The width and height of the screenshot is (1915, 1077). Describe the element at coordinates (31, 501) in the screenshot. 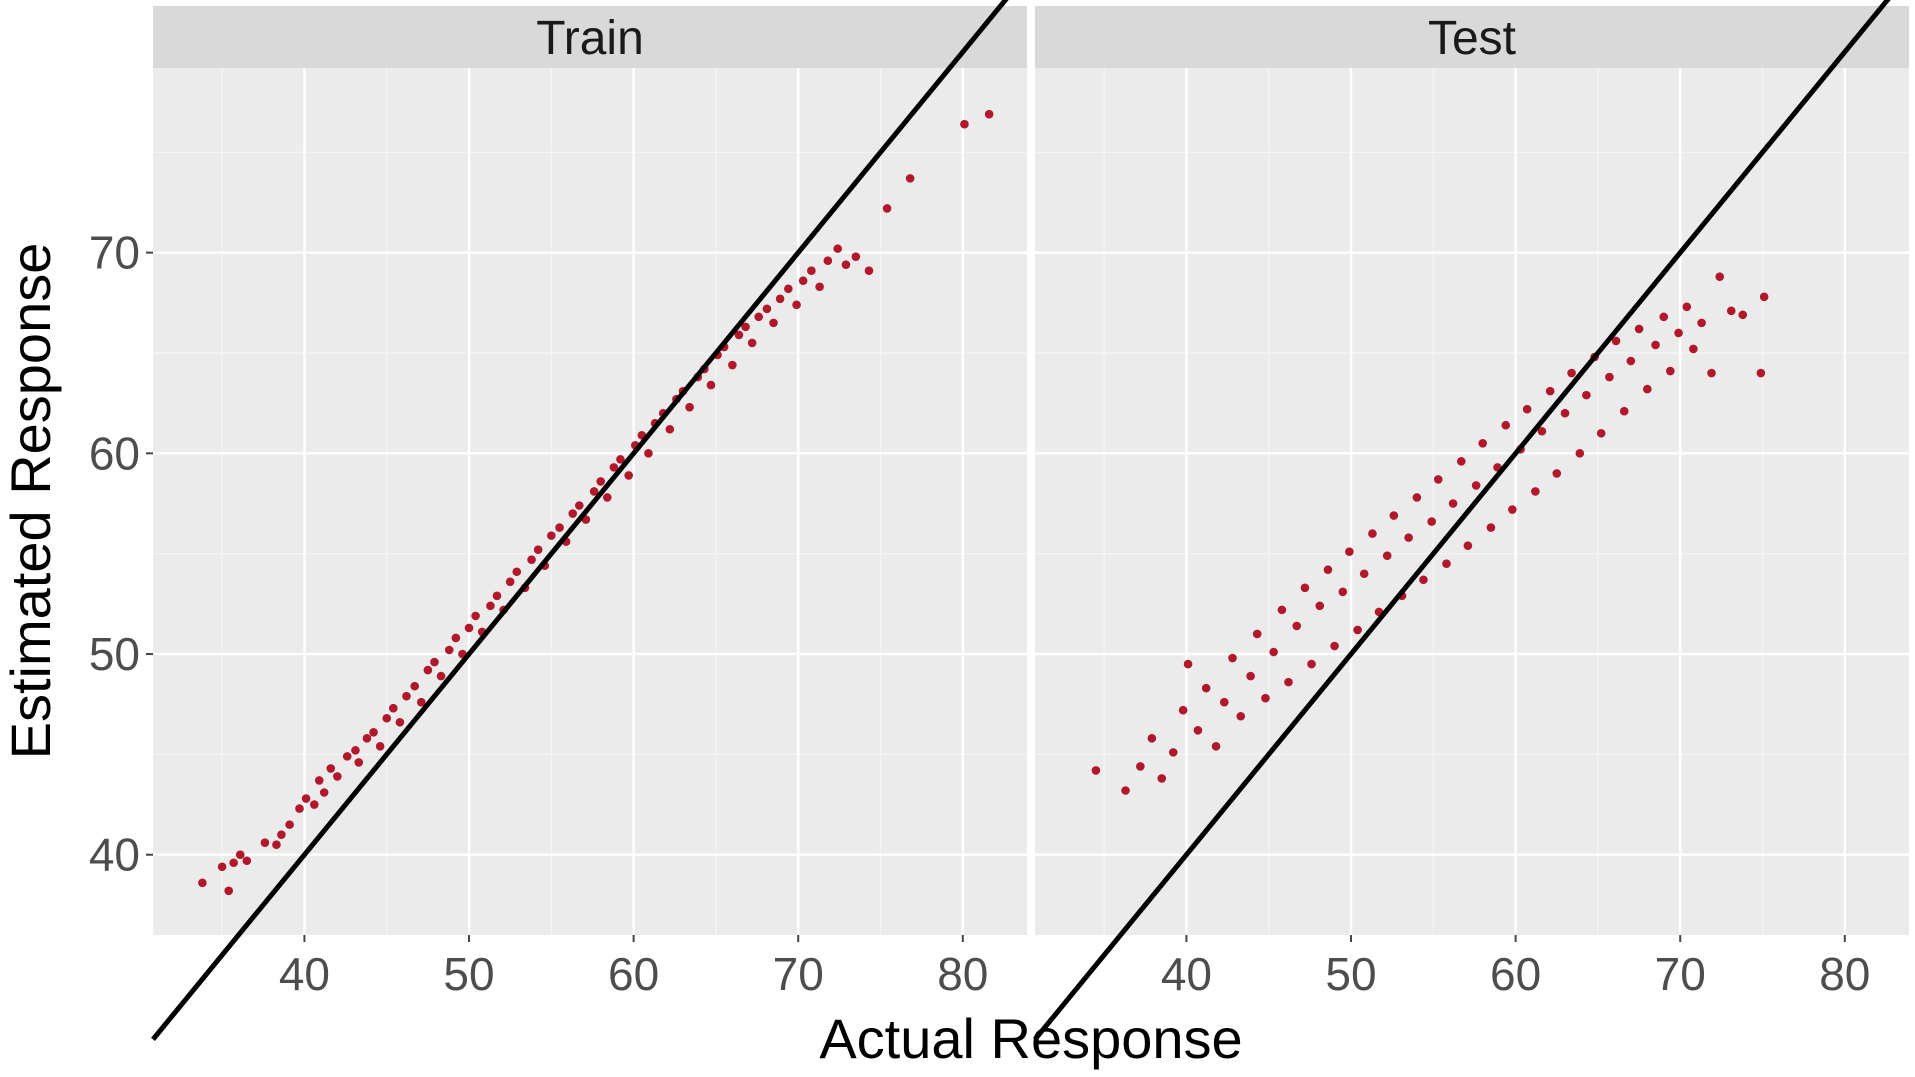

I see `y-axis-title: Estimated Response` at that location.